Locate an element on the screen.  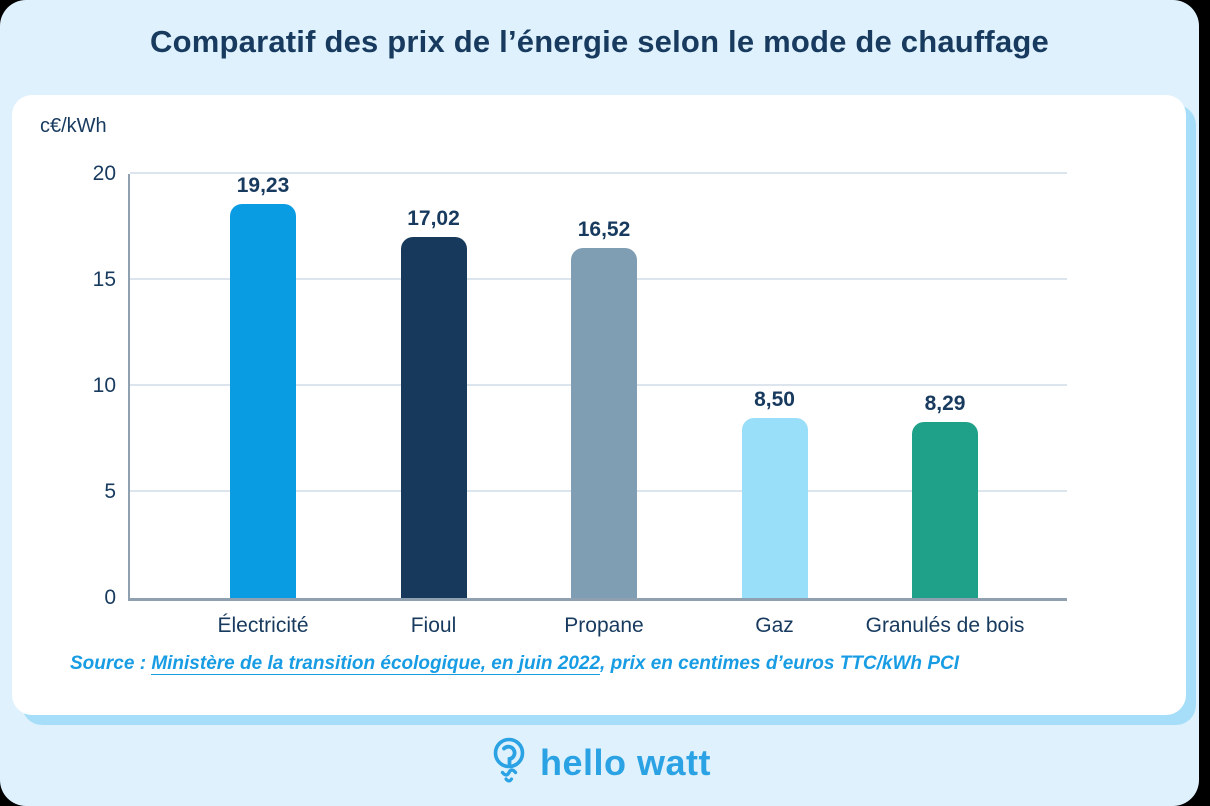
bar-slot-fioul: 17,02 Fioul is located at coordinates (434, 405).